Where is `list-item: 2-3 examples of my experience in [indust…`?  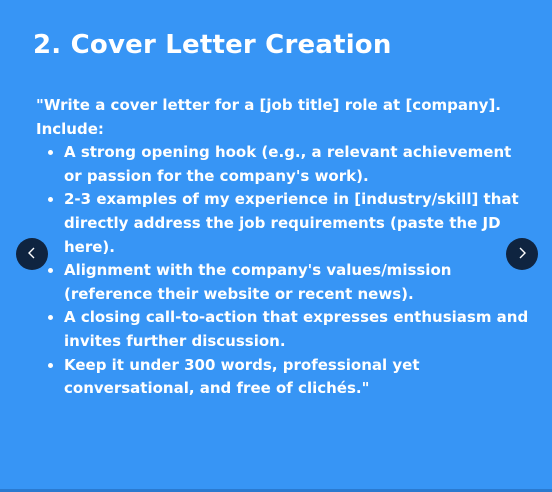 list-item: 2-3 examples of my experience in [indust… is located at coordinates (297, 223).